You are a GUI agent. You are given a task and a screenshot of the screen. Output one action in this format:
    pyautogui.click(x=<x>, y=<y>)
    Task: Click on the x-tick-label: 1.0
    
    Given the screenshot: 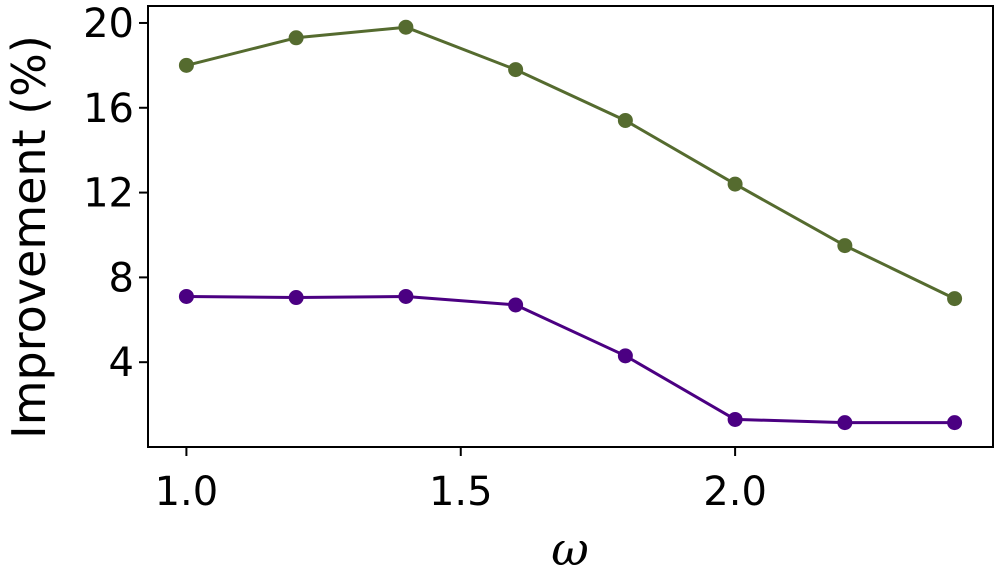 What is the action you would take?
    pyautogui.click(x=187, y=492)
    